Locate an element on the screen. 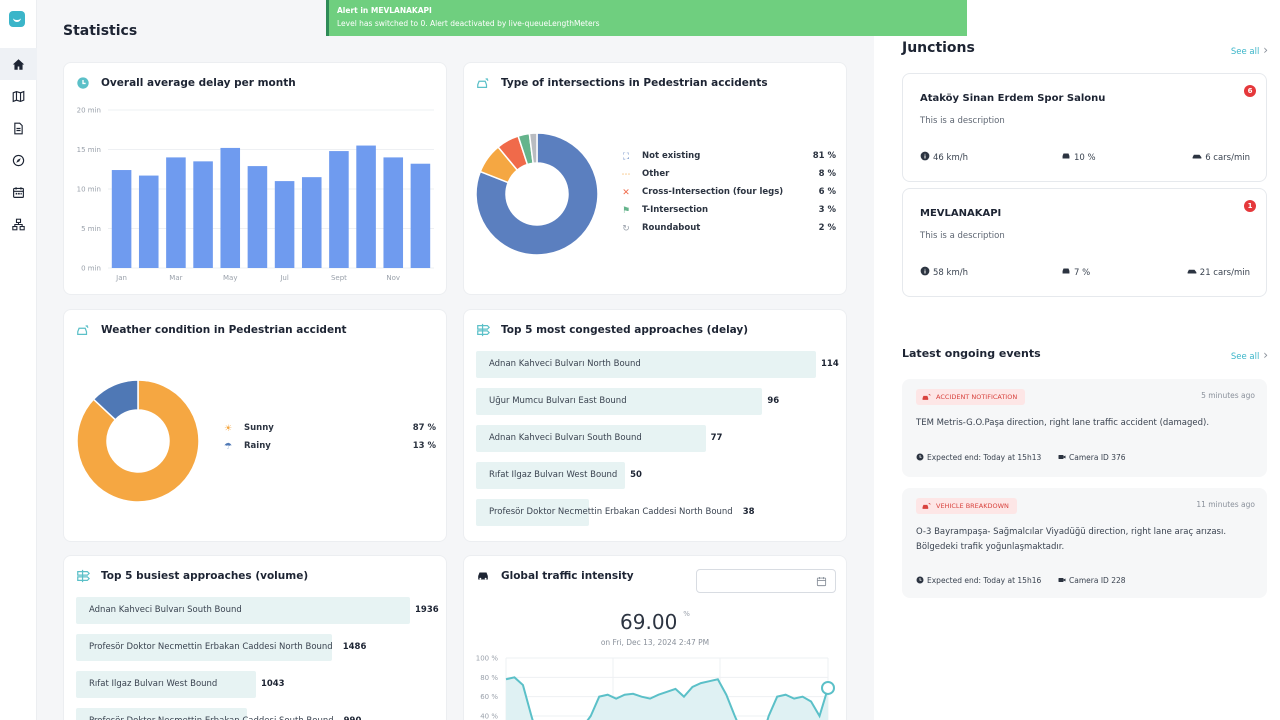  approach-row: Adnan Kahveci Bulvarı South Bound 77 is located at coordinates (656, 438).